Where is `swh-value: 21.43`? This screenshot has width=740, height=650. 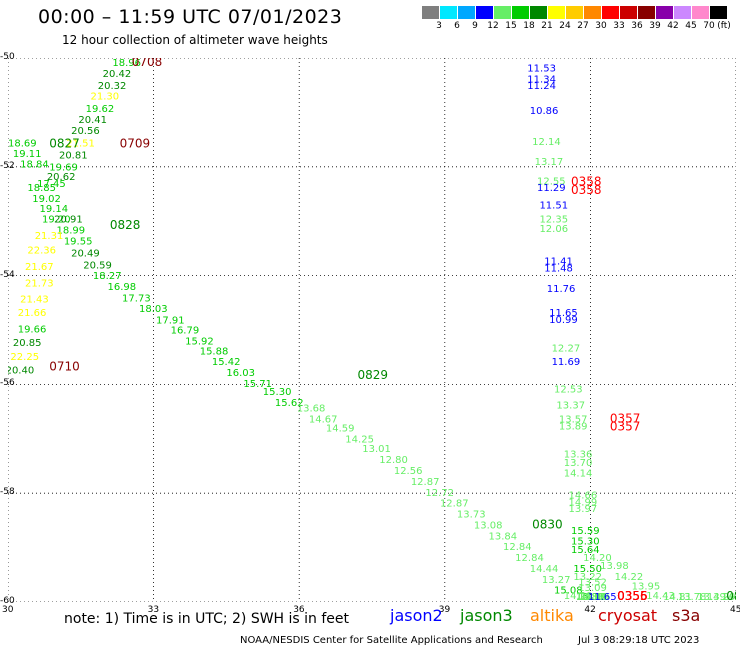 swh-value: 21.43 is located at coordinates (34, 300).